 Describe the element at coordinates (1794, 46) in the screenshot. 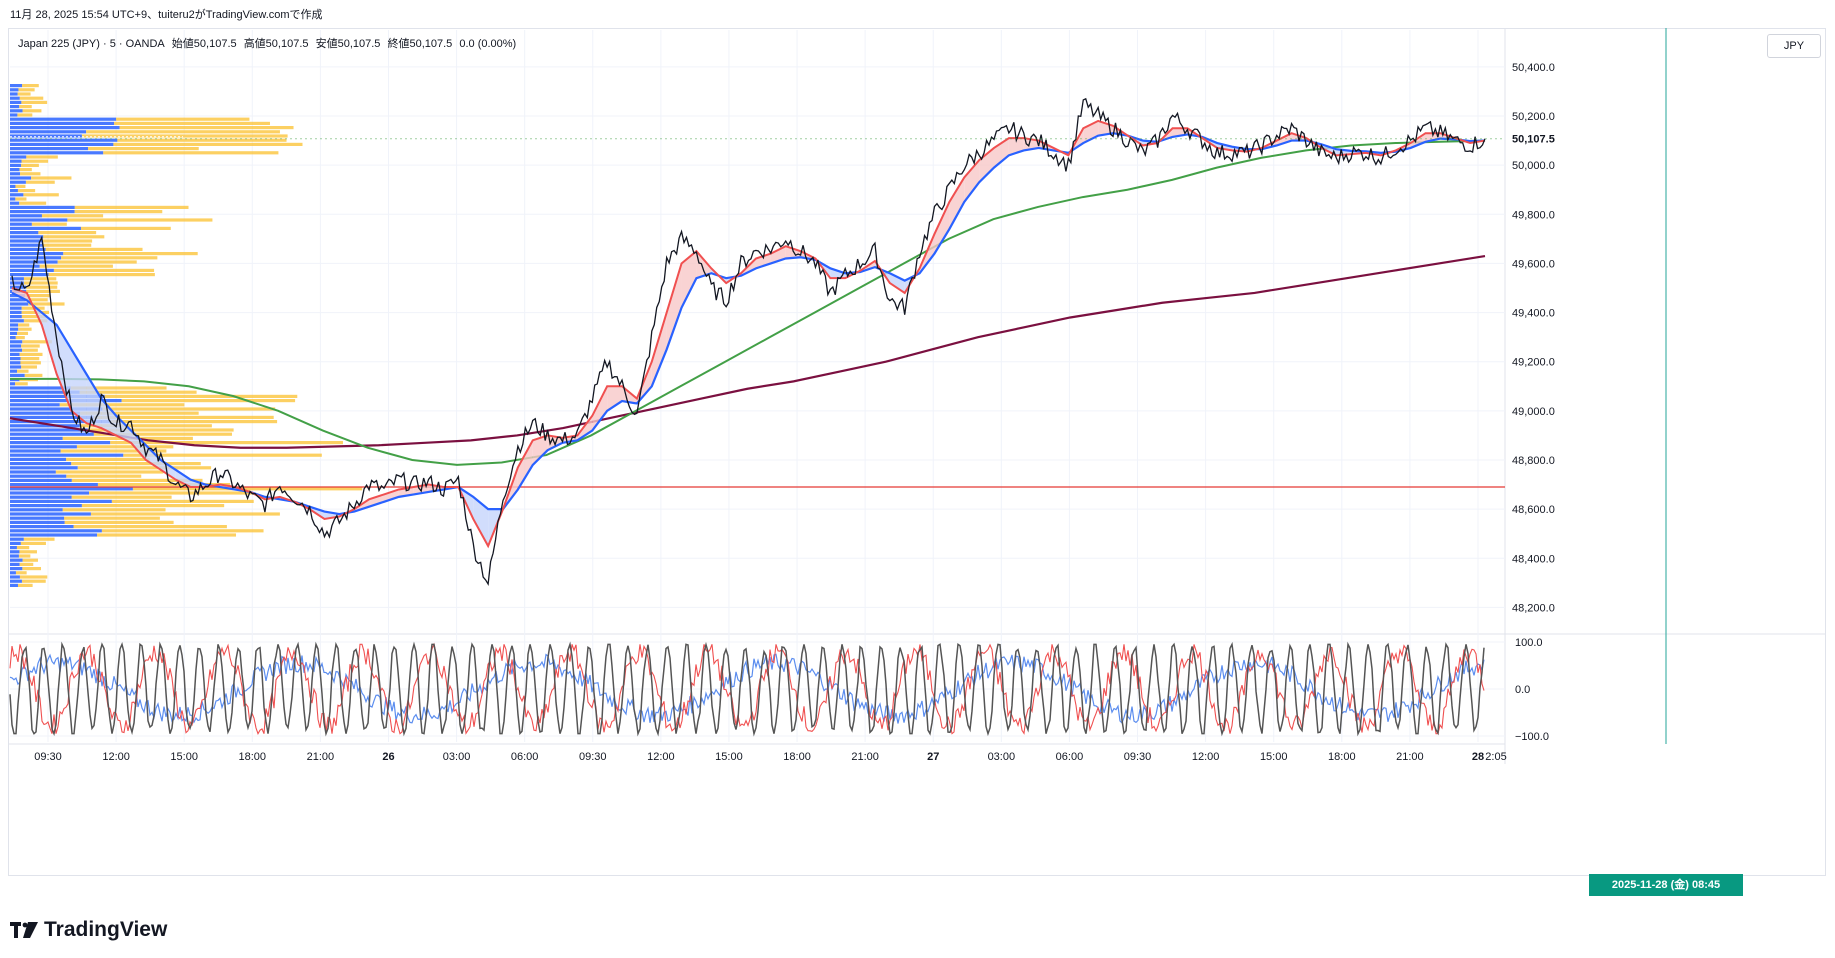

I see `currency-unit-button: JPY` at that location.